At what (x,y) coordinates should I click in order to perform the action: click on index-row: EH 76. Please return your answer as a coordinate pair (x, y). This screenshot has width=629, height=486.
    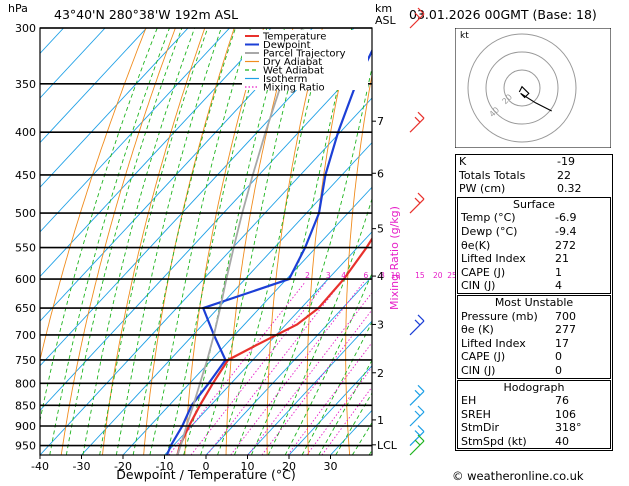
    Looking at the image, I should click on (534, 401).